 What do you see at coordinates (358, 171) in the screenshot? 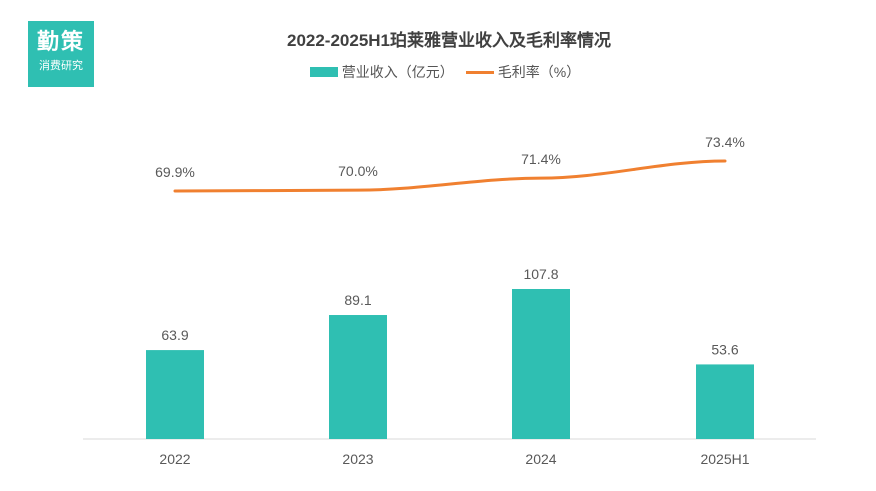
I see `line-label-2023: 70.0%` at bounding box center [358, 171].